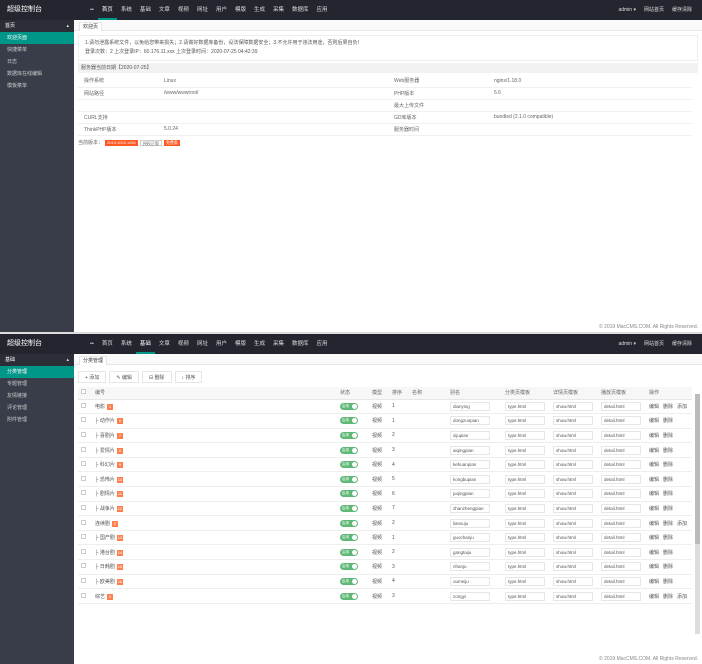 This screenshot has height=664, width=702. I want to click on delete-button: ⊟ 删除, so click(156, 377).